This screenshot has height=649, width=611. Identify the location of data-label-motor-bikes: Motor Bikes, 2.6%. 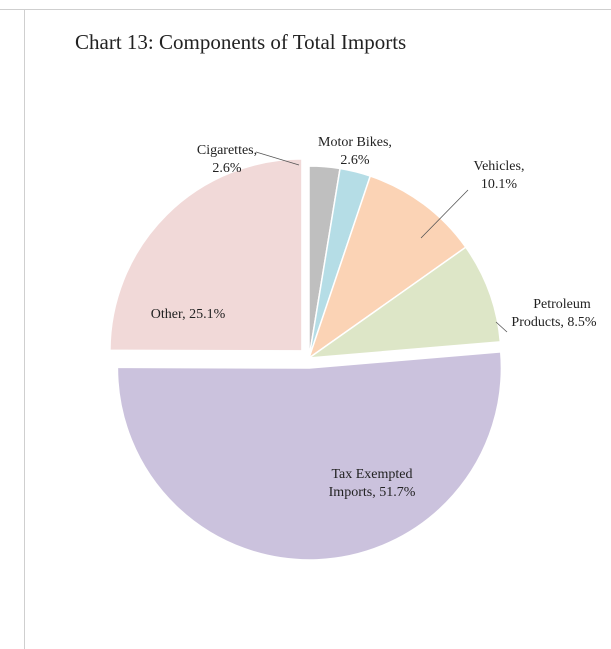
(355, 151).